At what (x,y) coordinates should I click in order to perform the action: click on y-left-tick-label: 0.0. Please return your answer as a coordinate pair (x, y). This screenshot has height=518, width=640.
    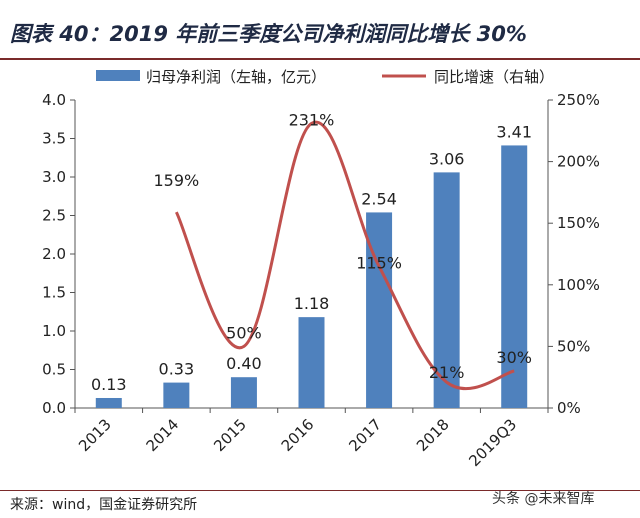
    Looking at the image, I should click on (54, 408).